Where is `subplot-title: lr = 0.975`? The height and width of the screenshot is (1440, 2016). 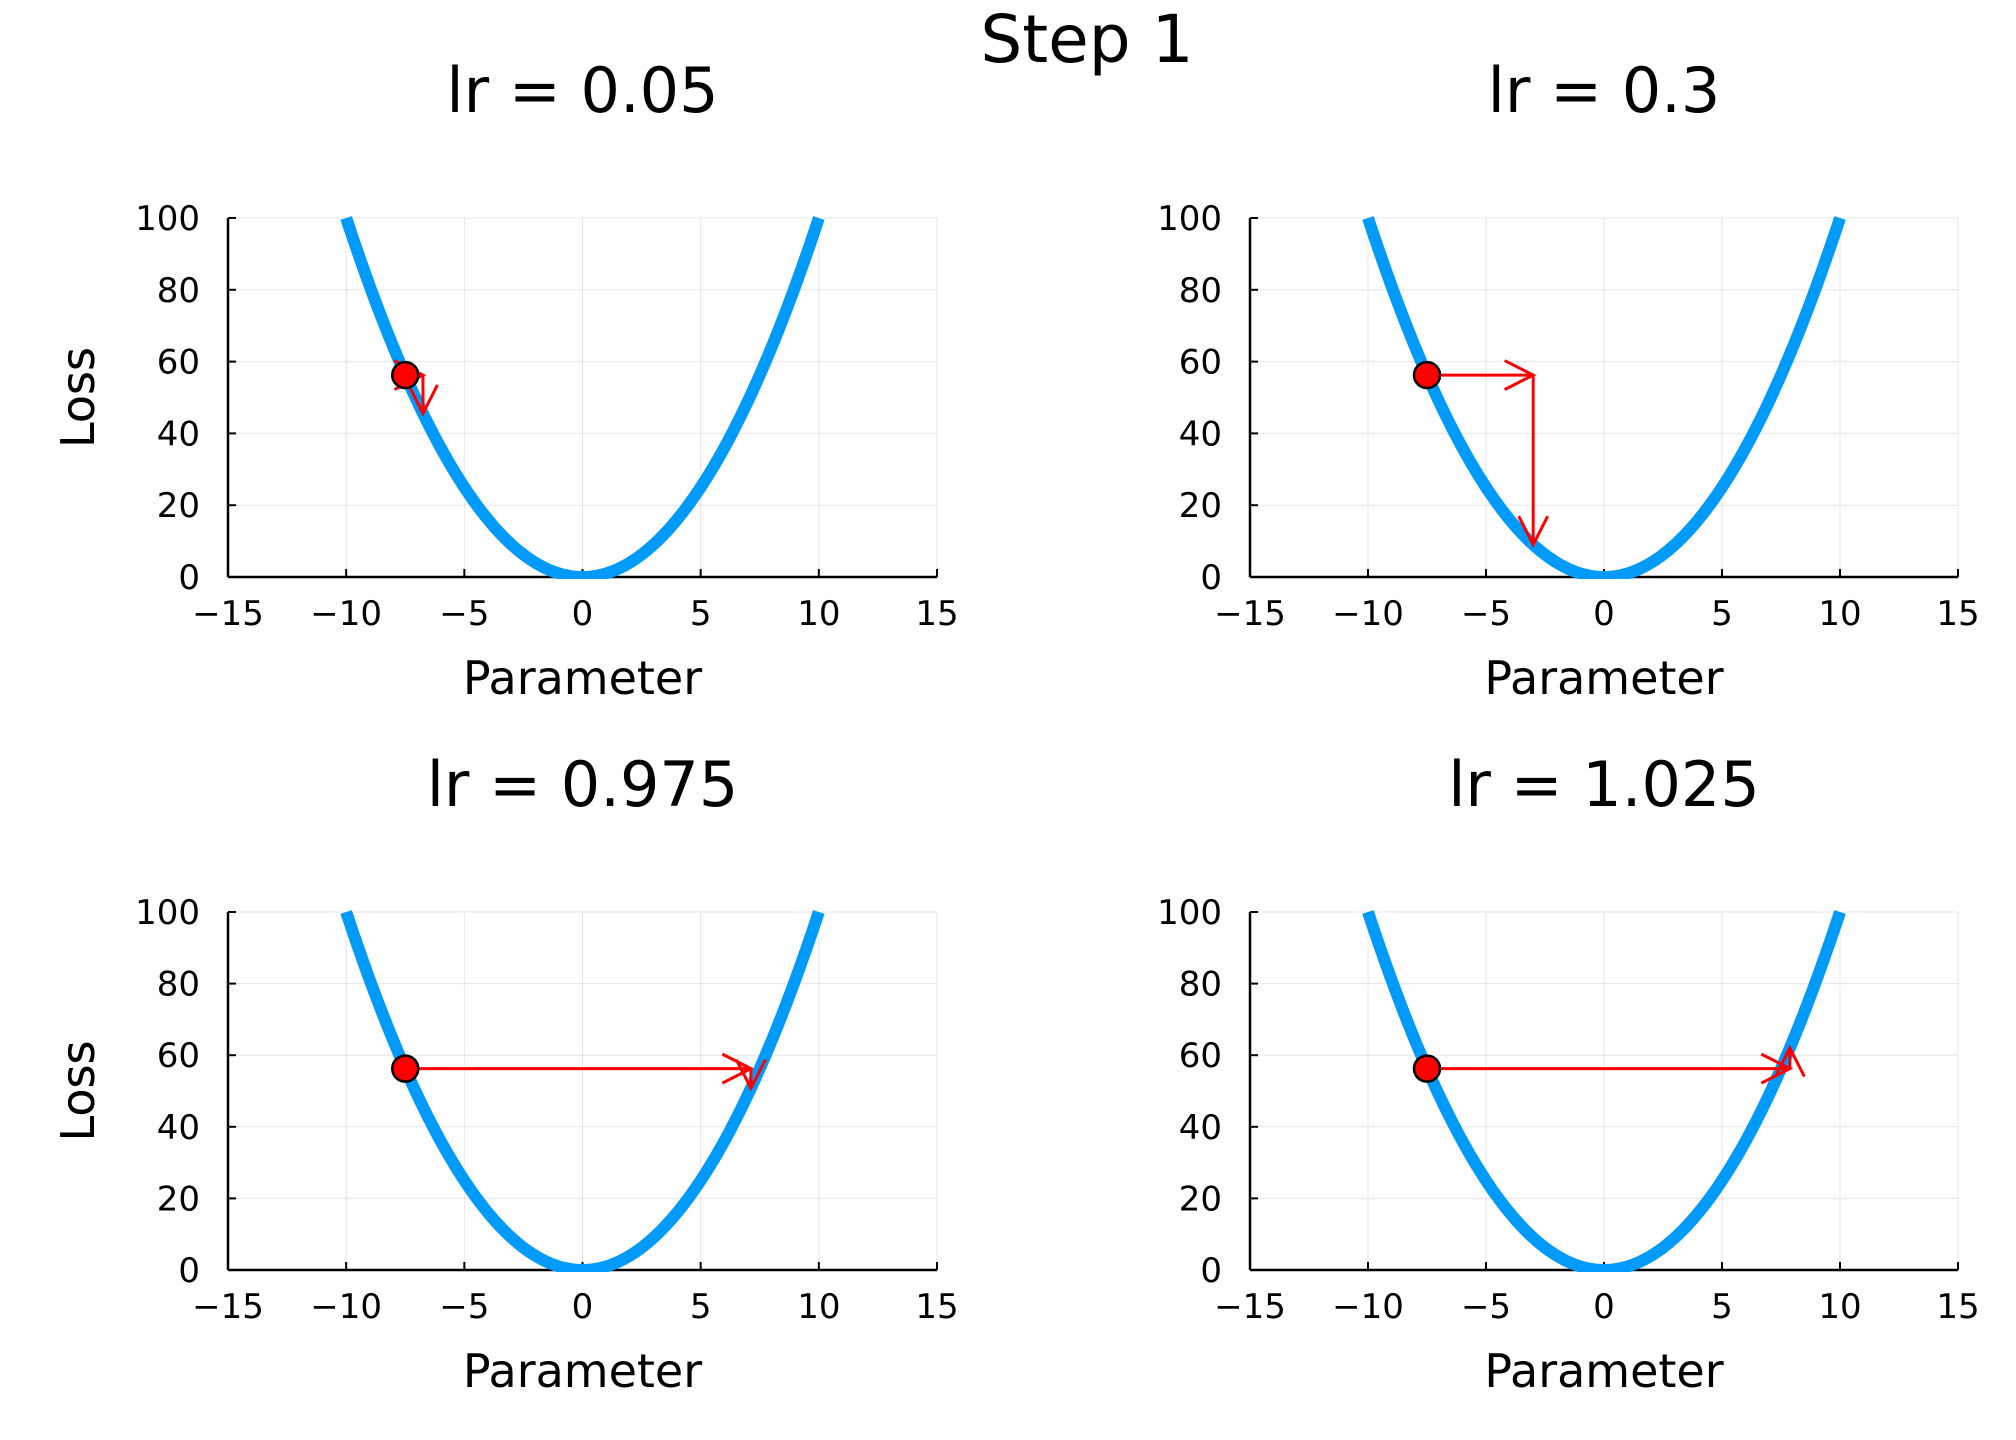
subplot-title: lr = 0.975 is located at coordinates (583, 784).